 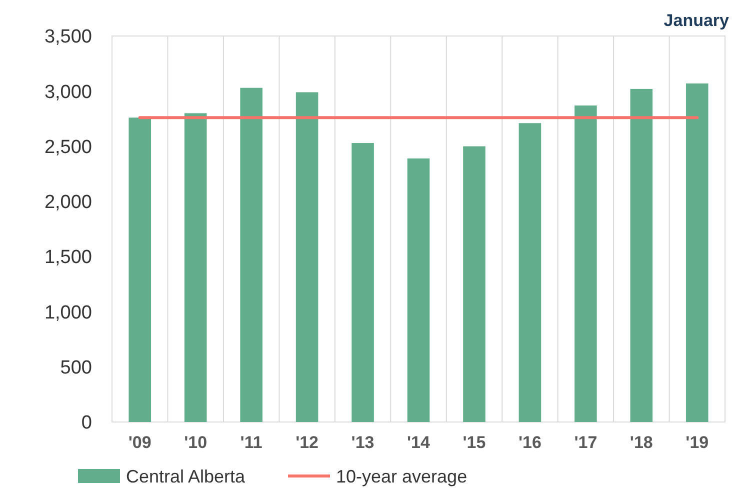 What do you see at coordinates (68, 37) in the screenshot?
I see `y-tick-label: 3,500` at bounding box center [68, 37].